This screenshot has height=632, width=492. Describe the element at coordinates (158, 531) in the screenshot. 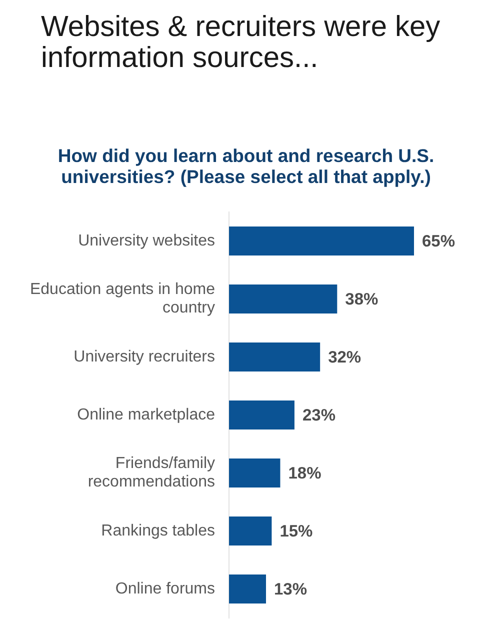

I see `y-tick-label: Rankings tables` at that location.